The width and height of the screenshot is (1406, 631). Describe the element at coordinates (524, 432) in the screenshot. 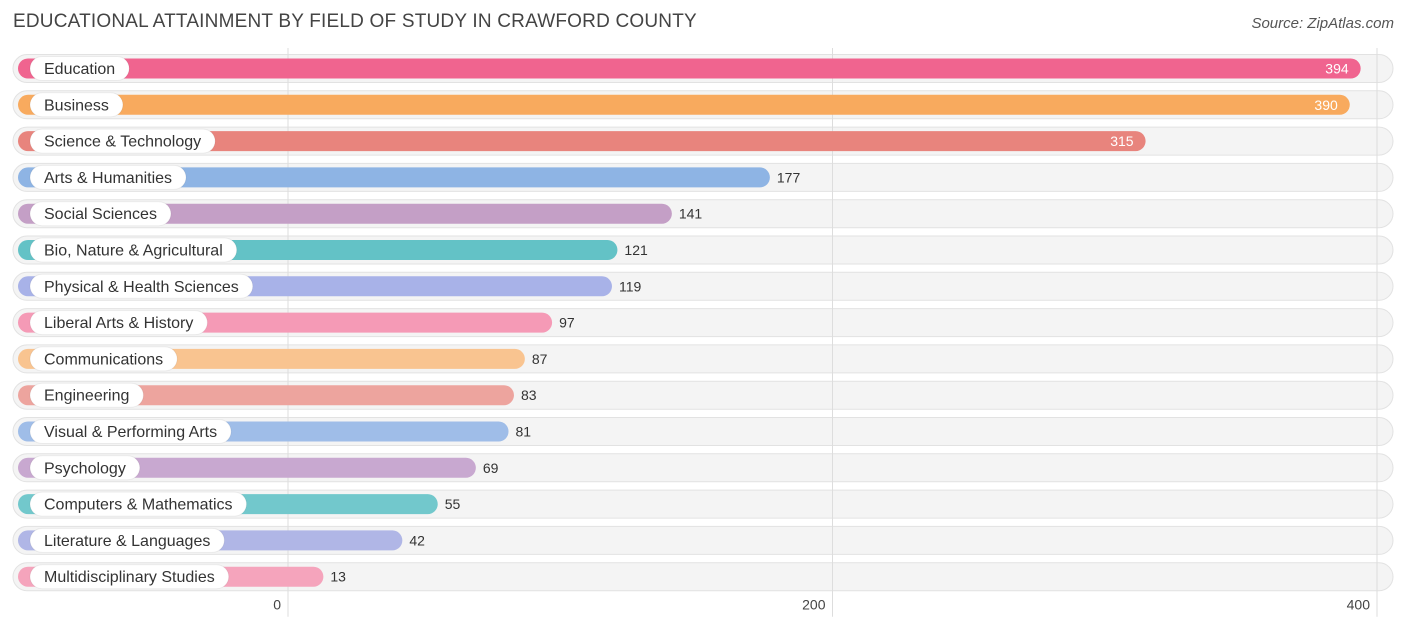

I see `value-label: 81` at that location.